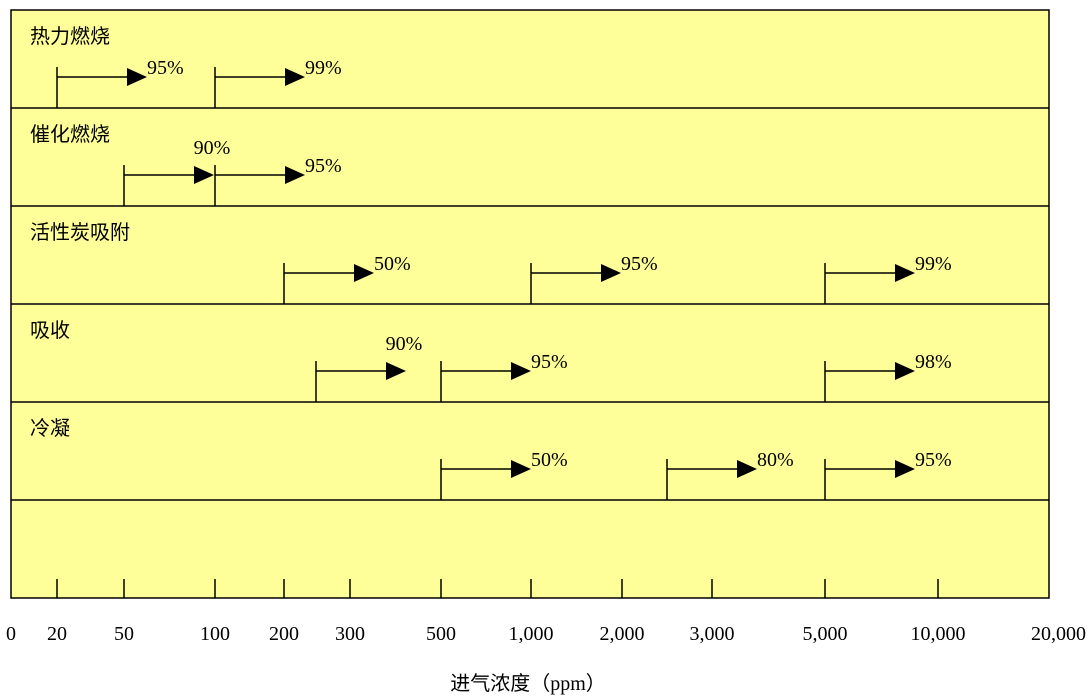 This screenshot has width=1089, height=700. Describe the element at coordinates (933, 362) in the screenshot. I see `efficiency-label: 98%` at that location.